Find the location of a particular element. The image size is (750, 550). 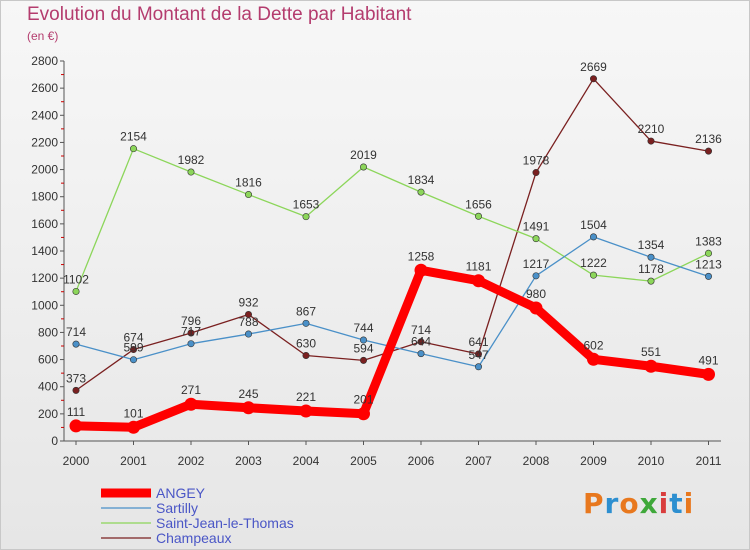

y-tick-label: 2800 is located at coordinates (44, 61).